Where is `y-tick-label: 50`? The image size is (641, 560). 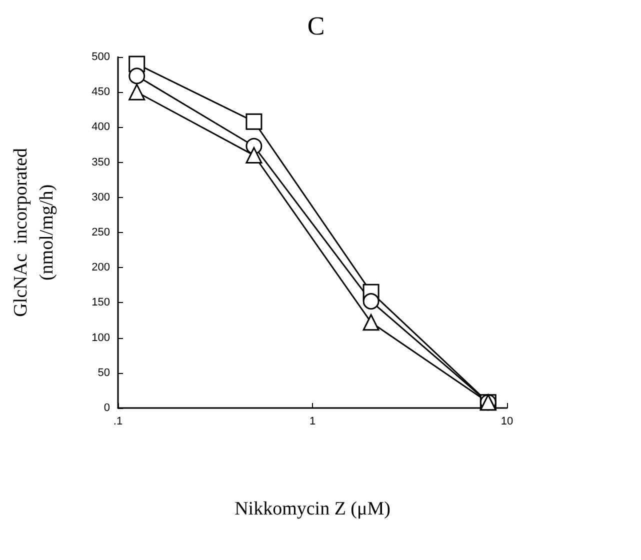
y-tick-label: 50 is located at coordinates (104, 372).